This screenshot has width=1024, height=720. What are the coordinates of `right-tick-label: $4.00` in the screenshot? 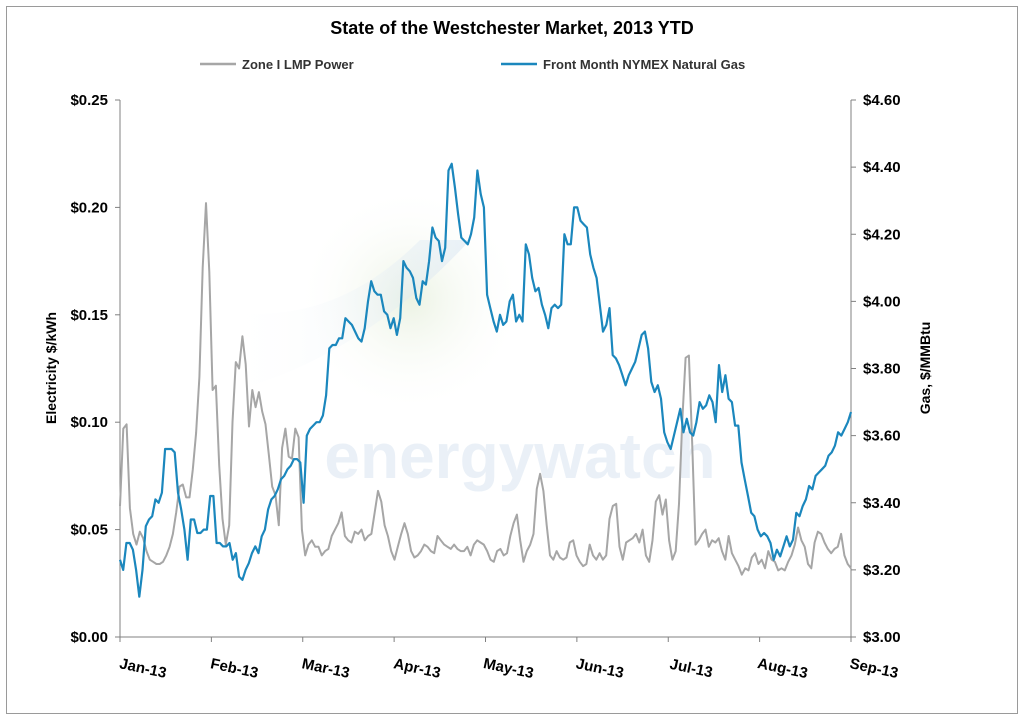 It's located at (882, 301).